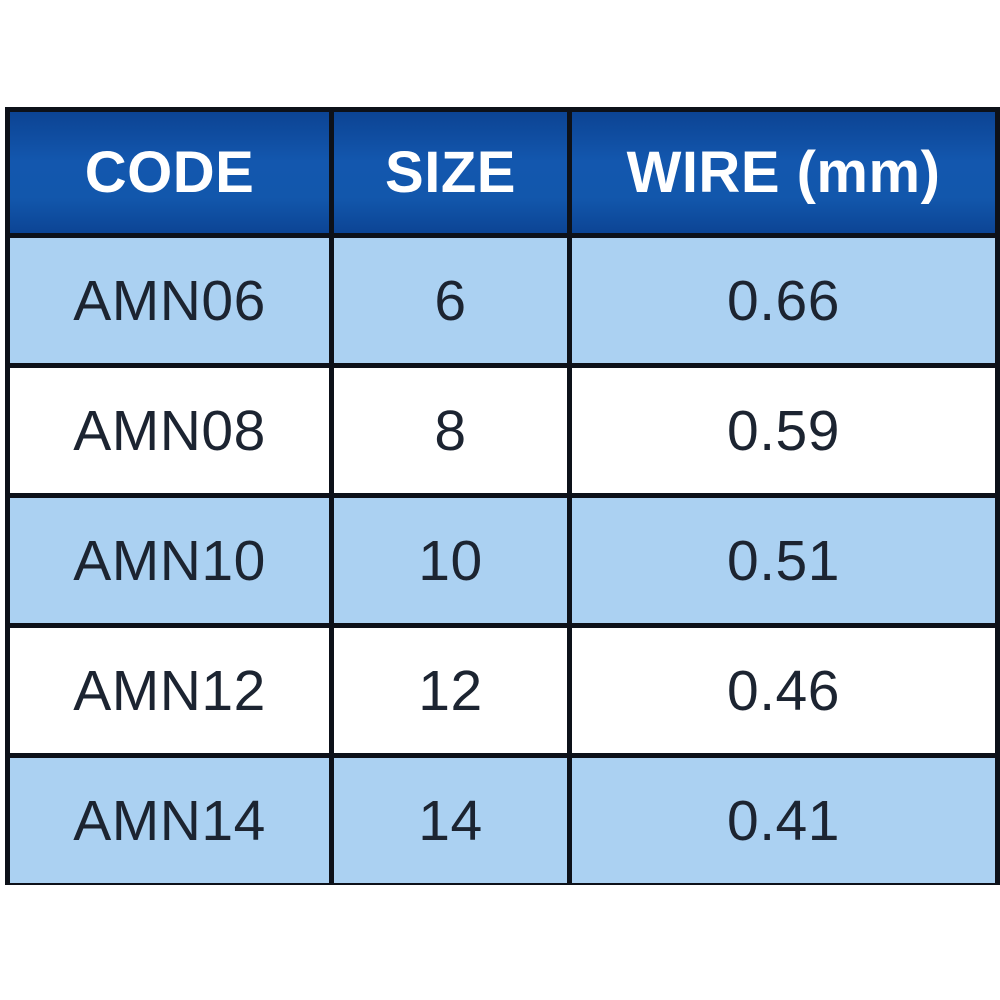  Describe the element at coordinates (169, 430) in the screenshot. I see `cell-code: AMN08` at that location.